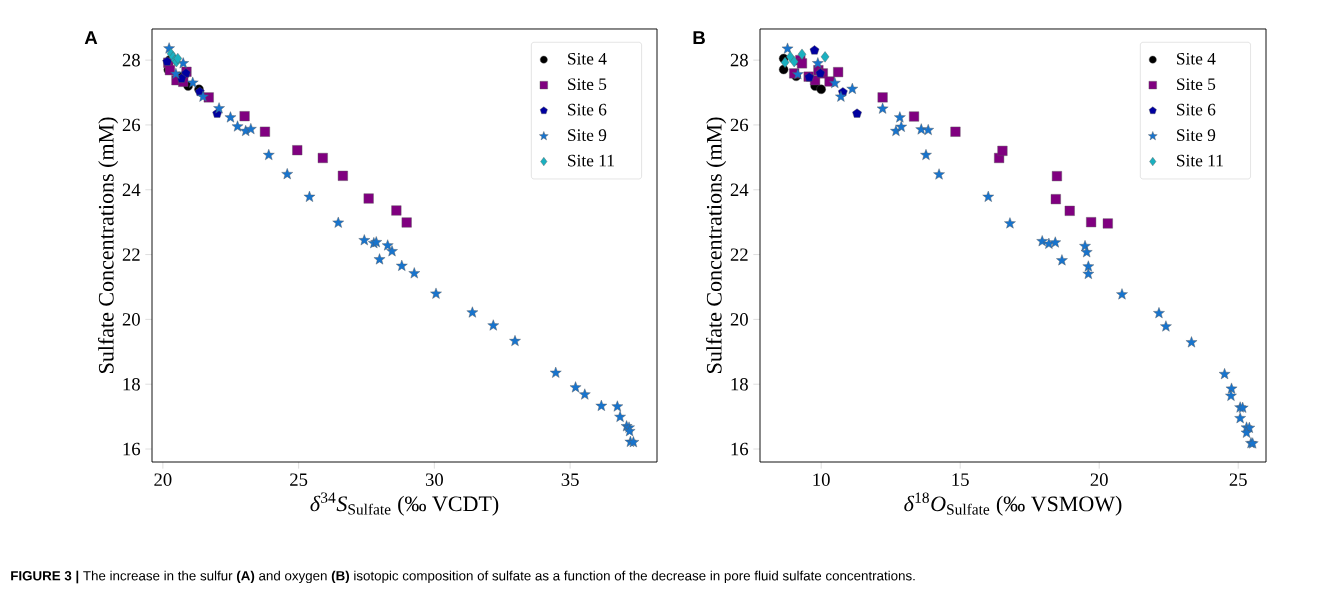  What do you see at coordinates (434, 479) in the screenshot?
I see `x-tick-label: 30` at bounding box center [434, 479].